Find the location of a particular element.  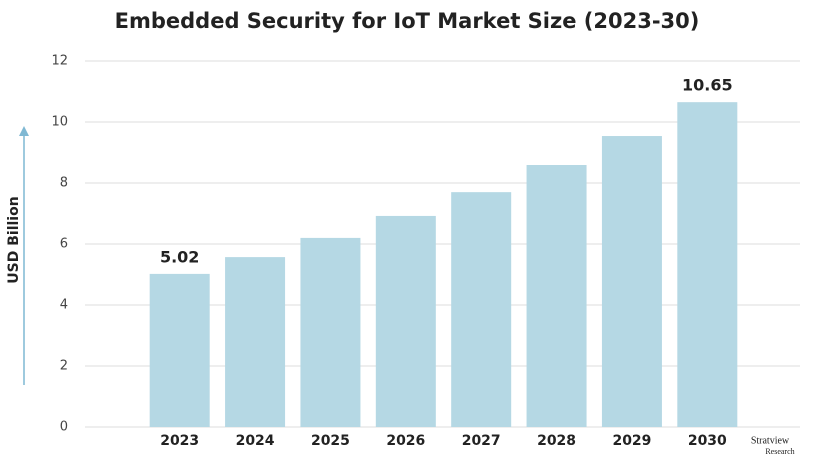

x-tick-label: 2024 is located at coordinates (255, 441).